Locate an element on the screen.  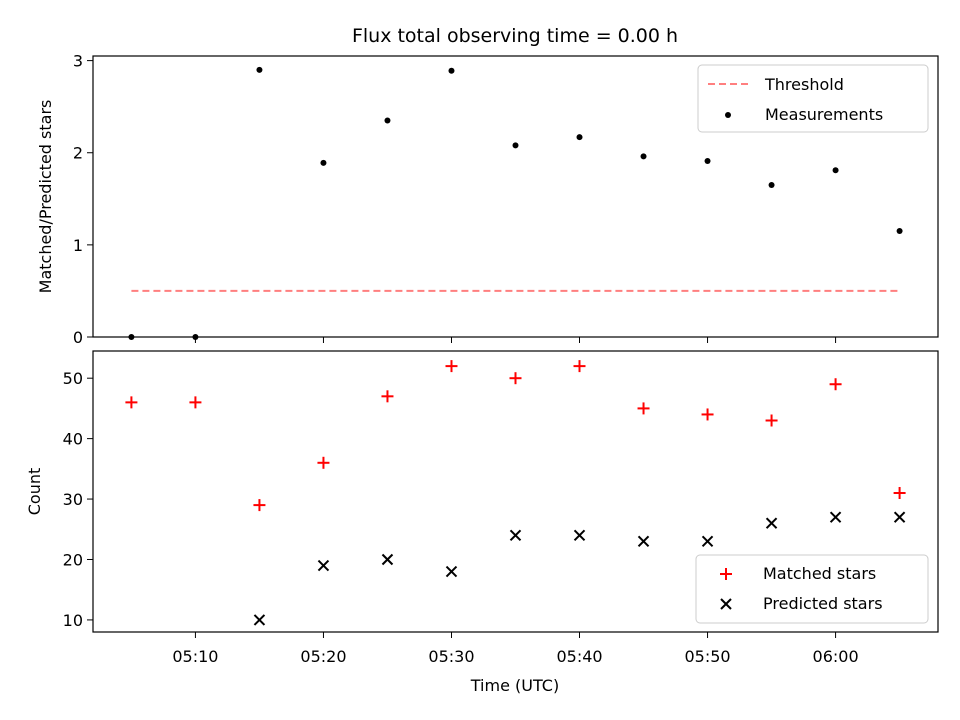
bottom-y-ticks: 10 20 30 40 50 is located at coordinates (78, 499).